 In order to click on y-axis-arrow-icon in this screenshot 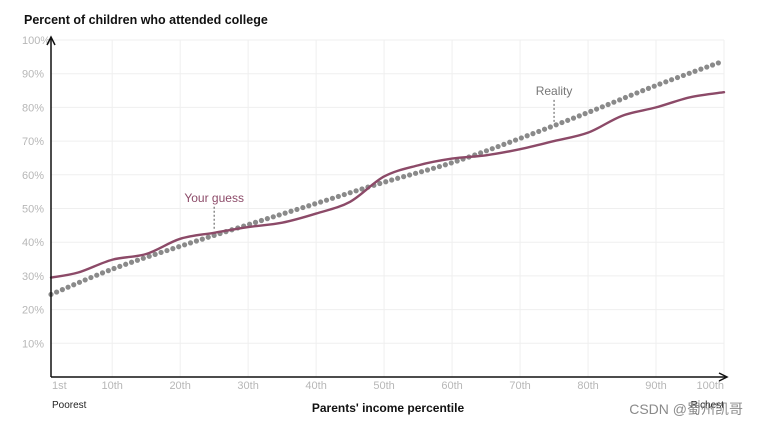, I will do `click(51, 40)`.